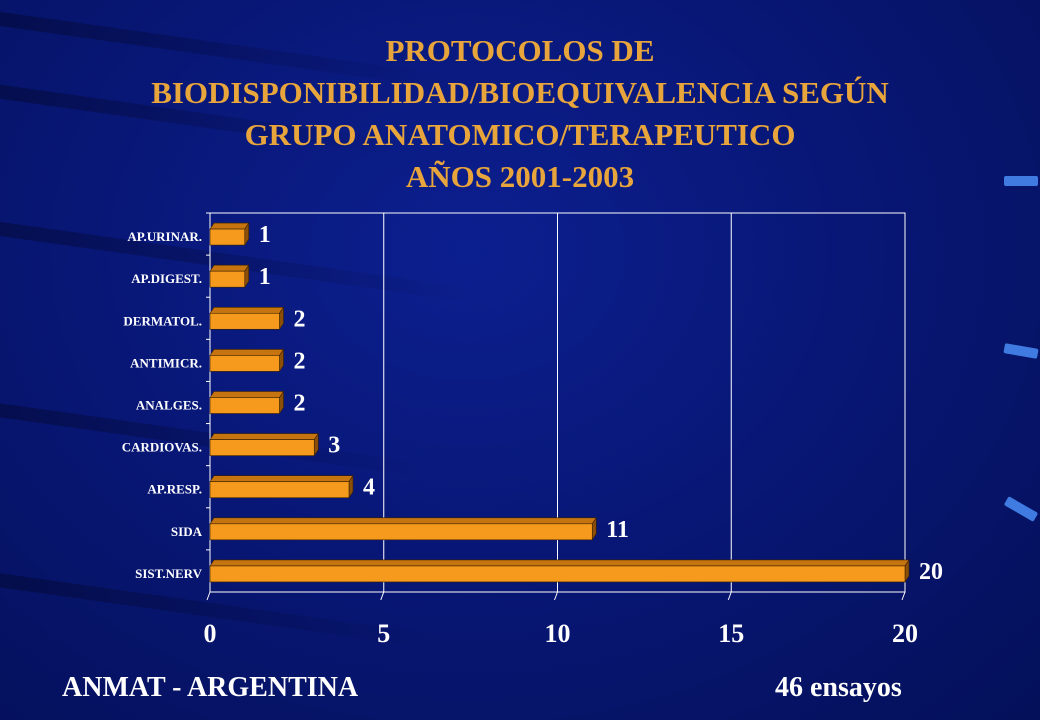 Image resolution: width=1040 pixels, height=720 pixels. Describe the element at coordinates (931, 572) in the screenshot. I see `data-label: 20` at that location.